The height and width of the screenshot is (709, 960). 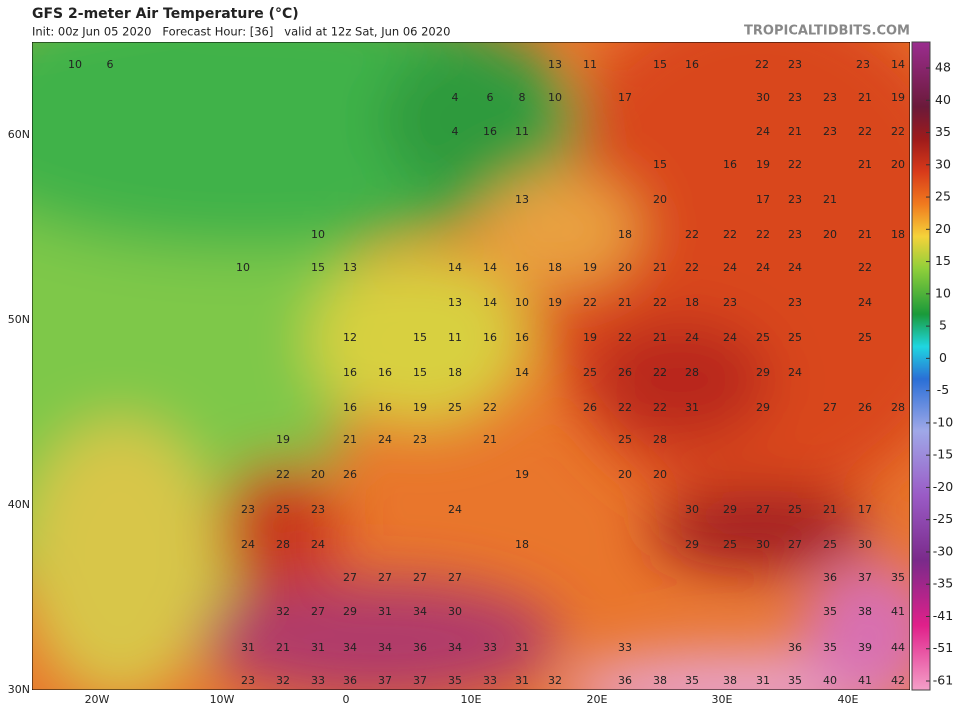 I want to click on source: TROPICALTIDBITS.COM, so click(x=827, y=31).